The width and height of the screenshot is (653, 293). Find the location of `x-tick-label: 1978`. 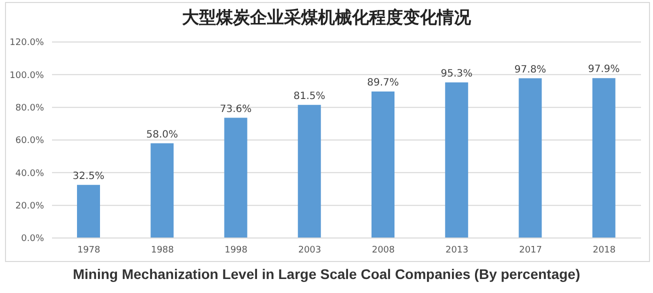

x-tick-label: 1978 is located at coordinates (89, 250).